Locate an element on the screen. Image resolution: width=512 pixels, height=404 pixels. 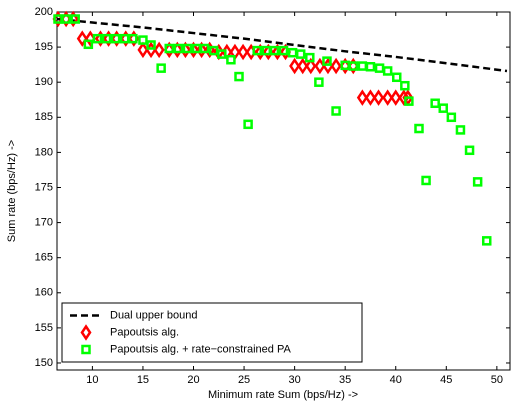
x-tick-label: 45 is located at coordinates (446, 380).